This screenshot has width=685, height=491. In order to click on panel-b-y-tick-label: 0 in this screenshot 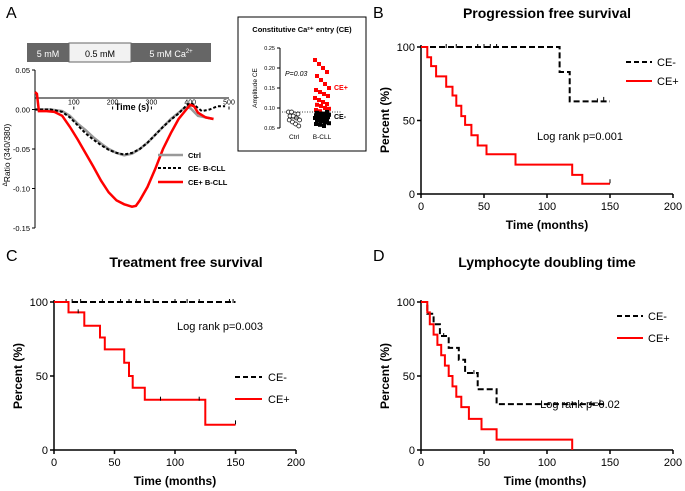, I will do `click(412, 195)`.